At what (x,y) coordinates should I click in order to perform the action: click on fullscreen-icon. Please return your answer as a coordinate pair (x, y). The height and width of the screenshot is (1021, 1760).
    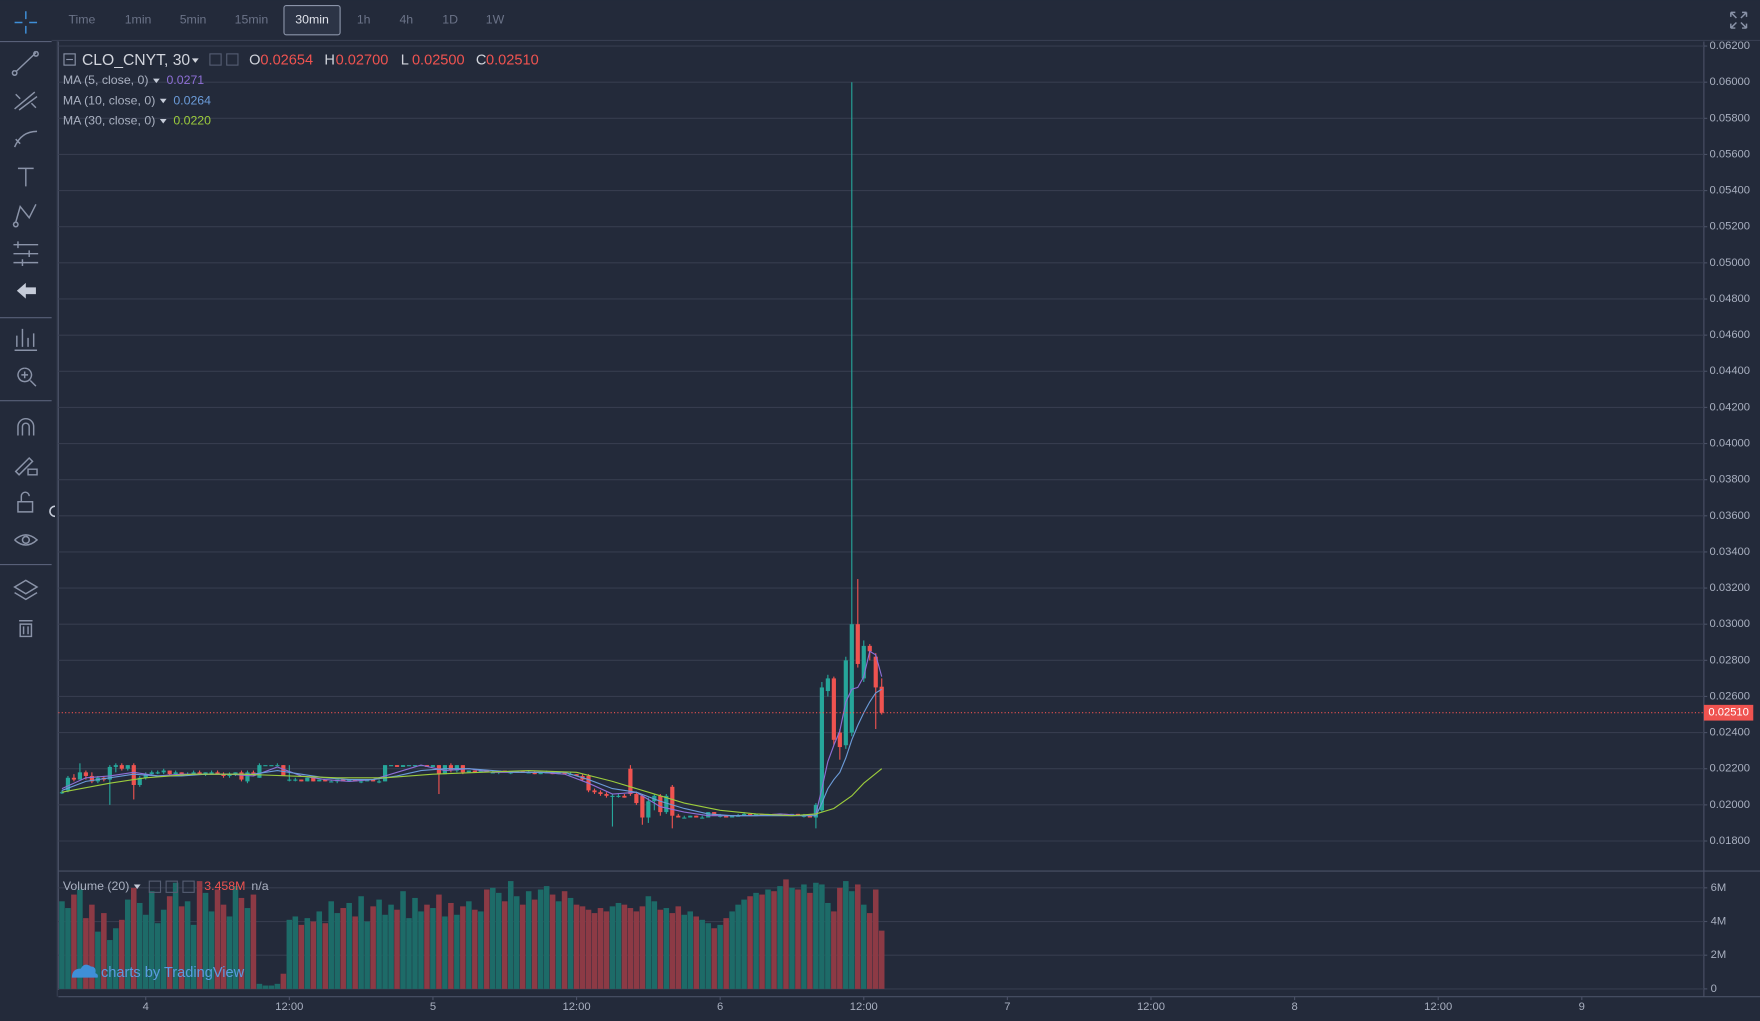
    Looking at the image, I should click on (1739, 20).